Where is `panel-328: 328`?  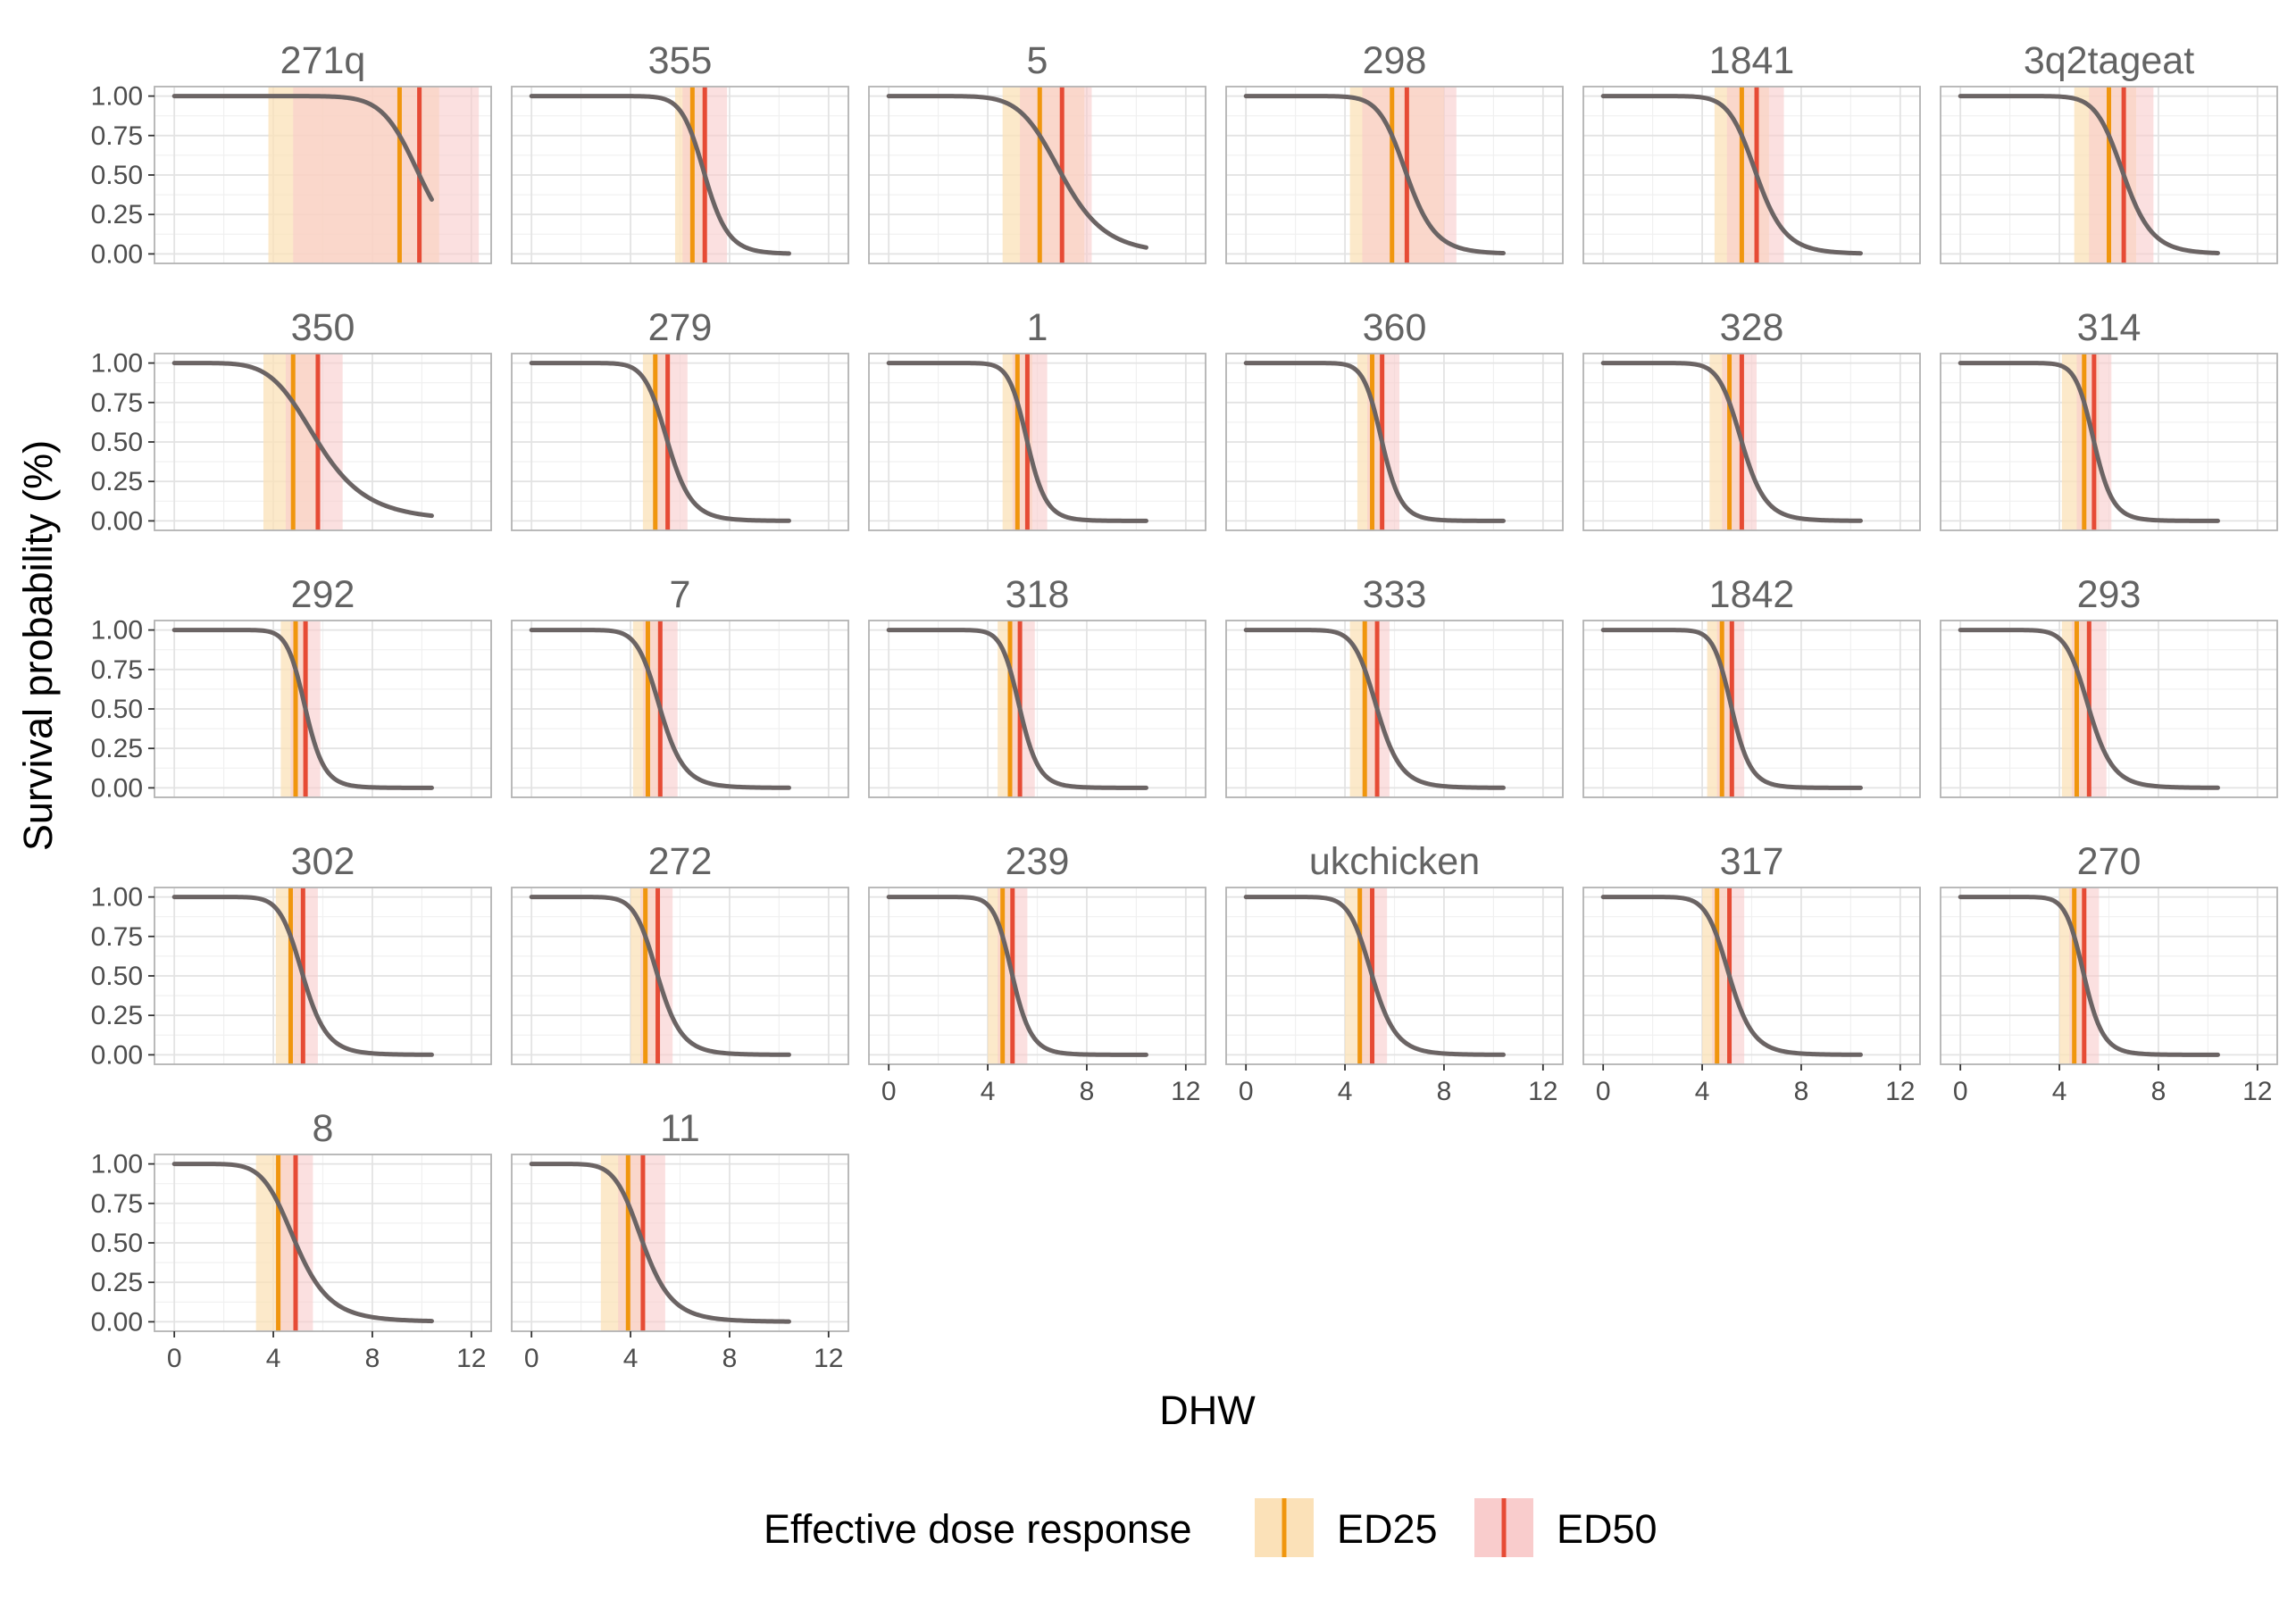
panel-328: 328 is located at coordinates (1751, 419).